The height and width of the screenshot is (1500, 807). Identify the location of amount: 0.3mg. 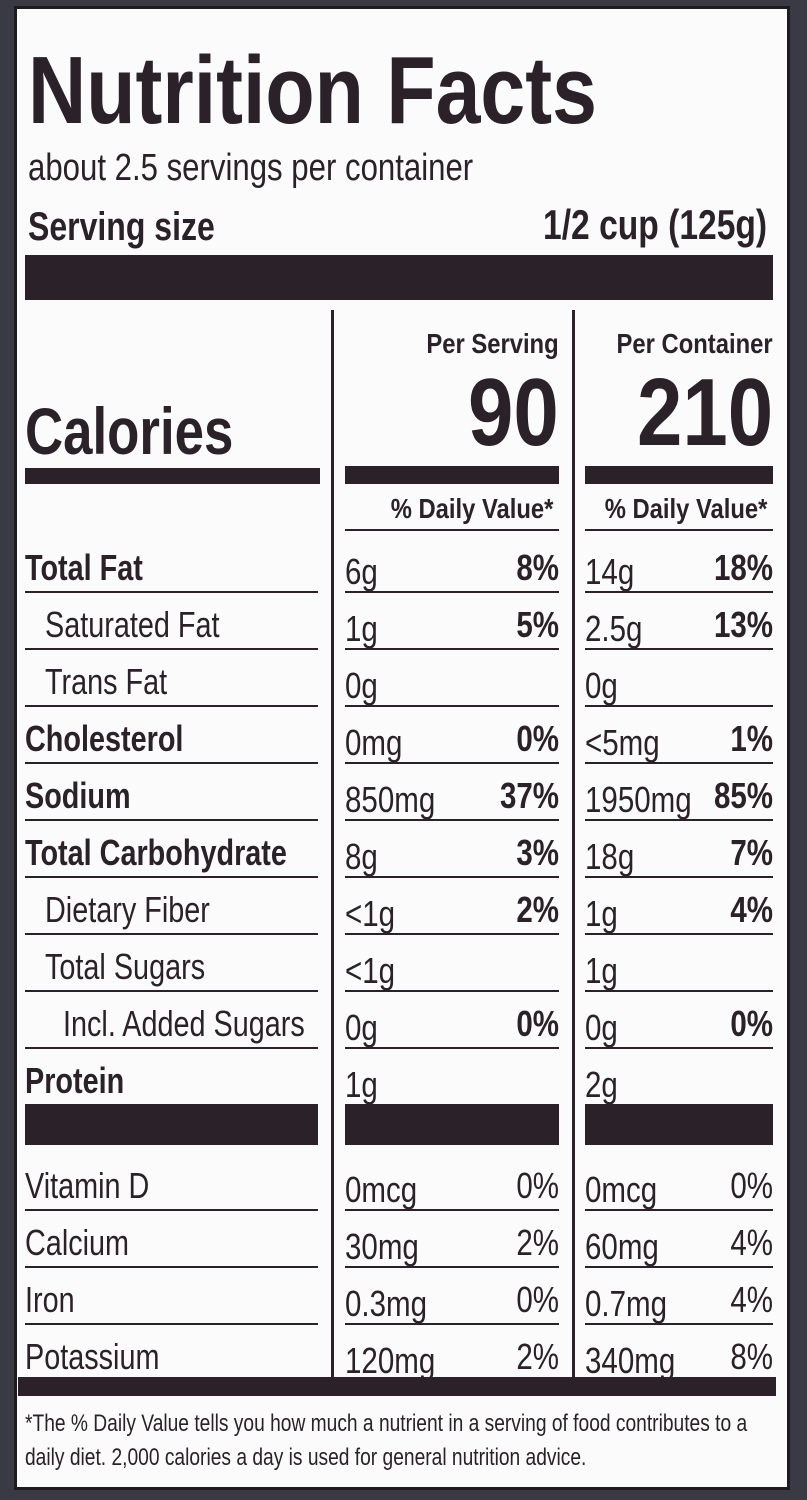
(386, 1303).